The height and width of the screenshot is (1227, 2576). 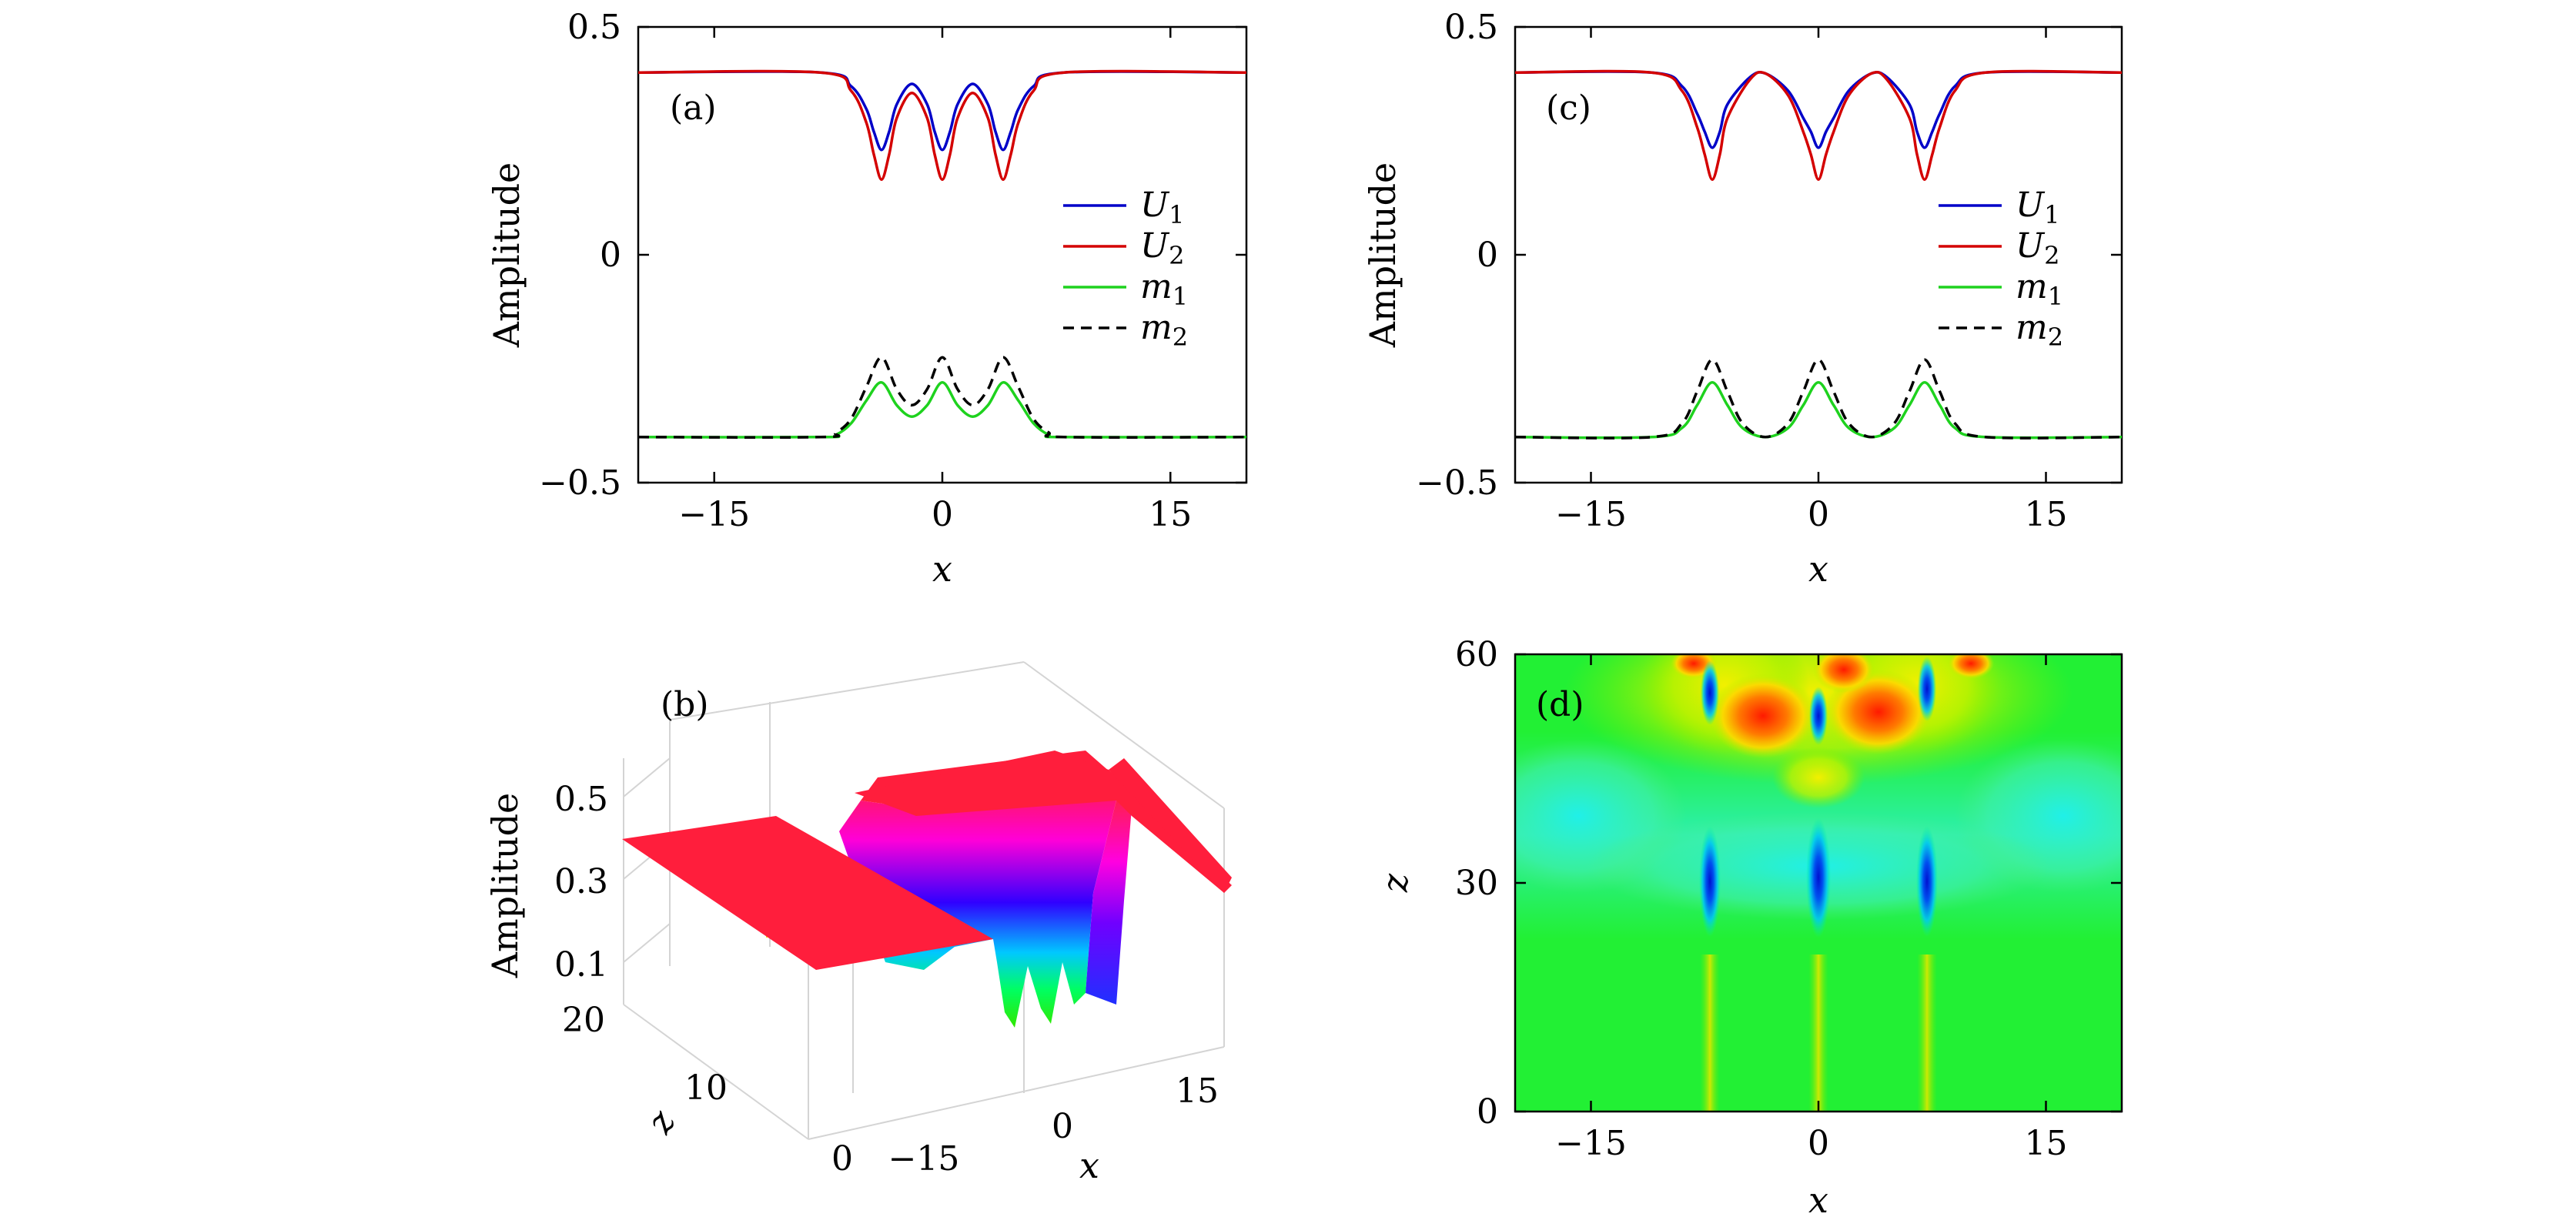 I want to click on surface-dip-region, so click(x=977, y=903).